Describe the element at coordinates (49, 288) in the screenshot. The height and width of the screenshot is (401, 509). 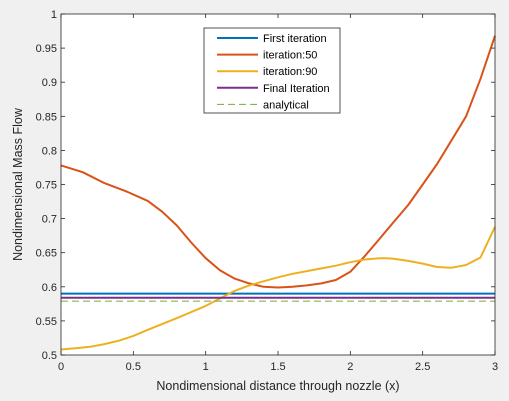
I see `y-tick-label: 0.6` at that location.